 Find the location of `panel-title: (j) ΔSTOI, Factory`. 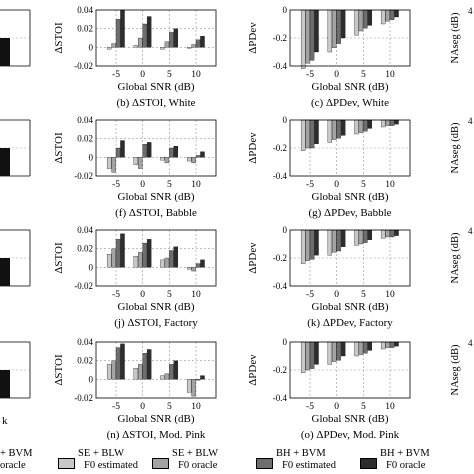

panel-title: (j) ΔSTOI, Factory is located at coordinates (156, 323).